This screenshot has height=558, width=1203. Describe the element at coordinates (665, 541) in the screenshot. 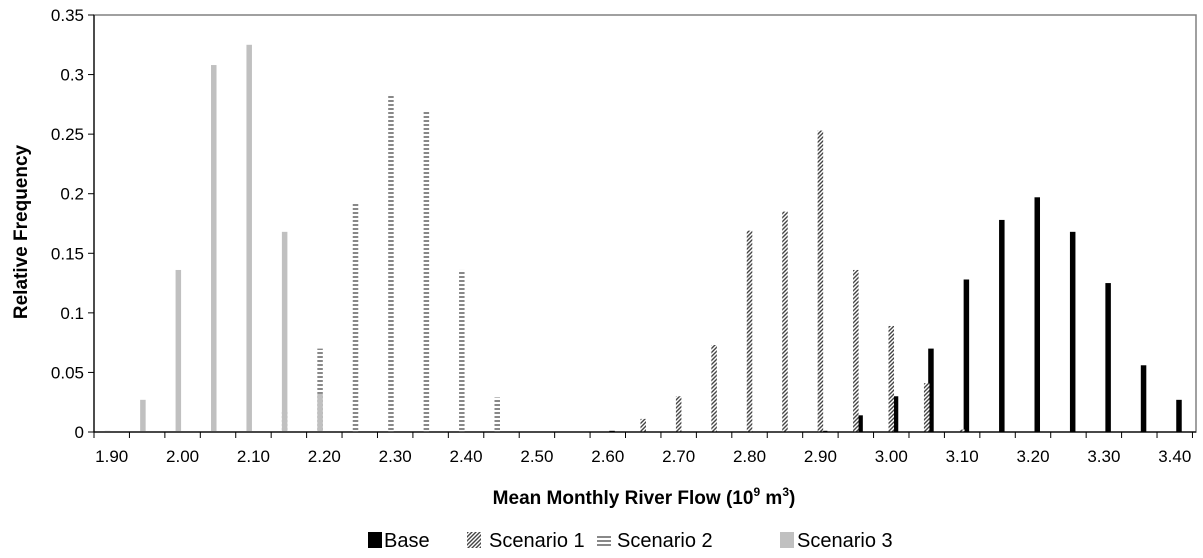

I see `legend-label-scenario-2: Scenario 2` at that location.